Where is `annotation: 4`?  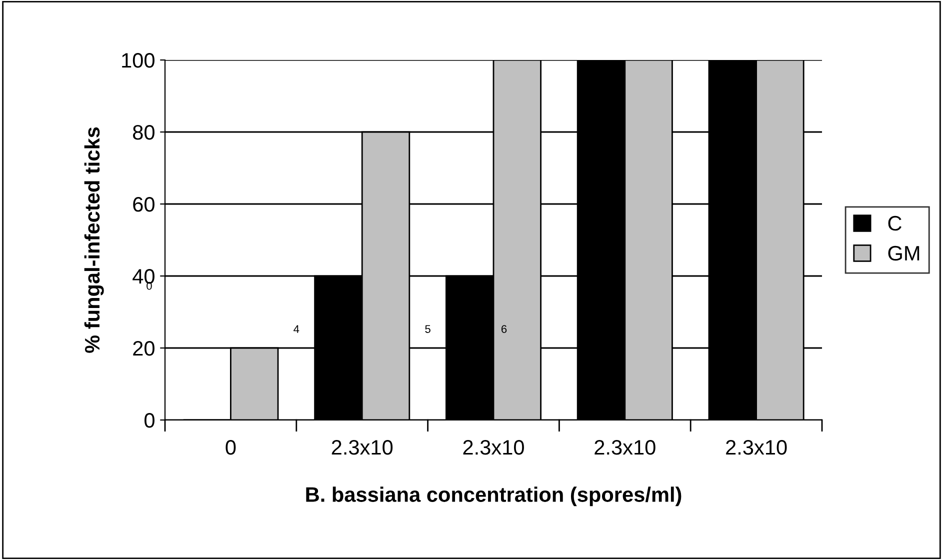 annotation: 4 is located at coordinates (297, 329).